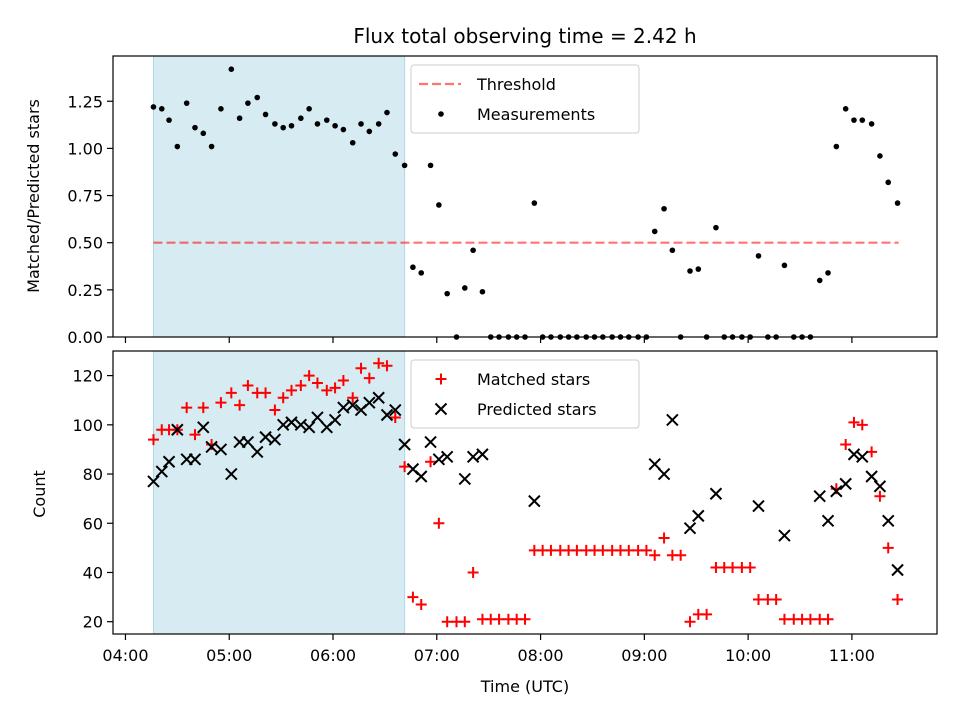  Describe the element at coordinates (441, 409) in the screenshot. I see `legend-x-swatch` at that location.